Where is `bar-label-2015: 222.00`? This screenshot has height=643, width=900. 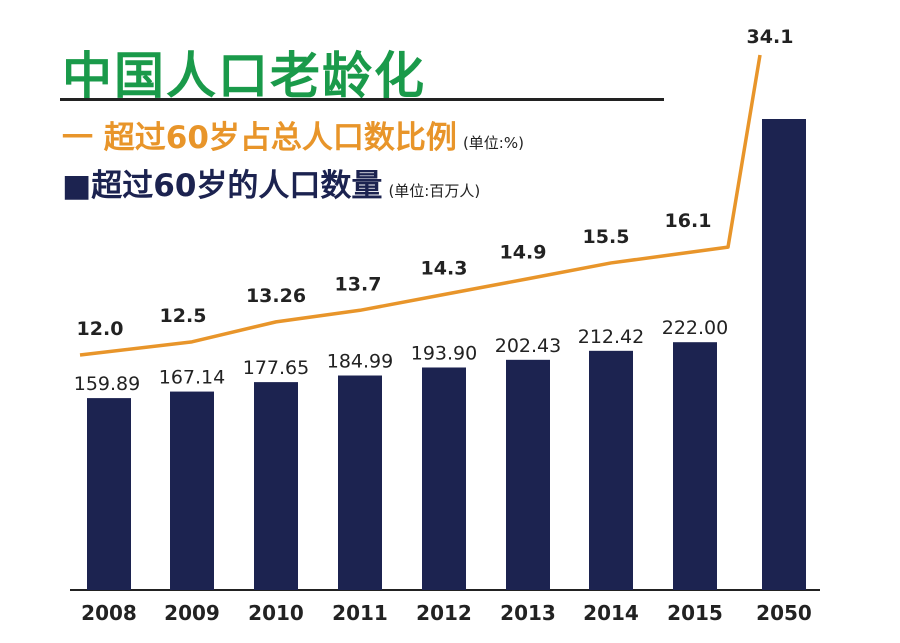
bar-label-2015: 222.00 is located at coordinates (695, 328).